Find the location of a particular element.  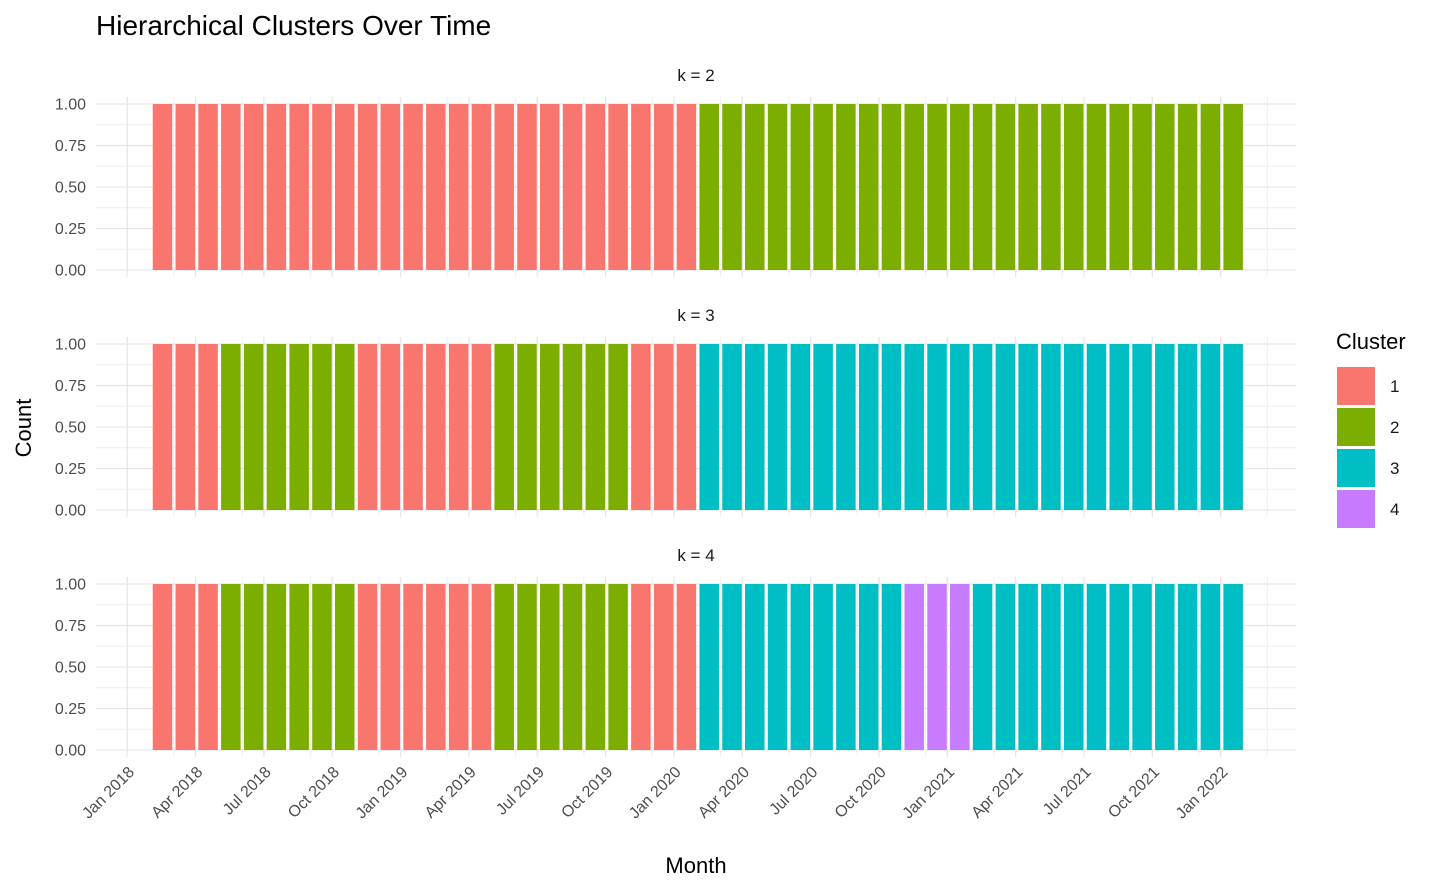

x-tick-label: Jan 2018 is located at coordinates (108, 793).